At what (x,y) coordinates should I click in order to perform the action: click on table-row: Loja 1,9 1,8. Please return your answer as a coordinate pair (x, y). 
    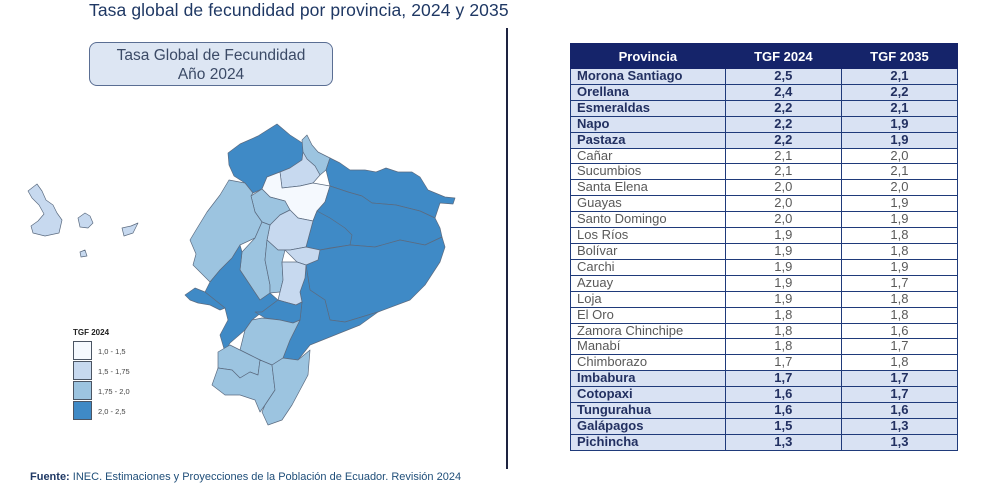
    Looking at the image, I should click on (764, 299).